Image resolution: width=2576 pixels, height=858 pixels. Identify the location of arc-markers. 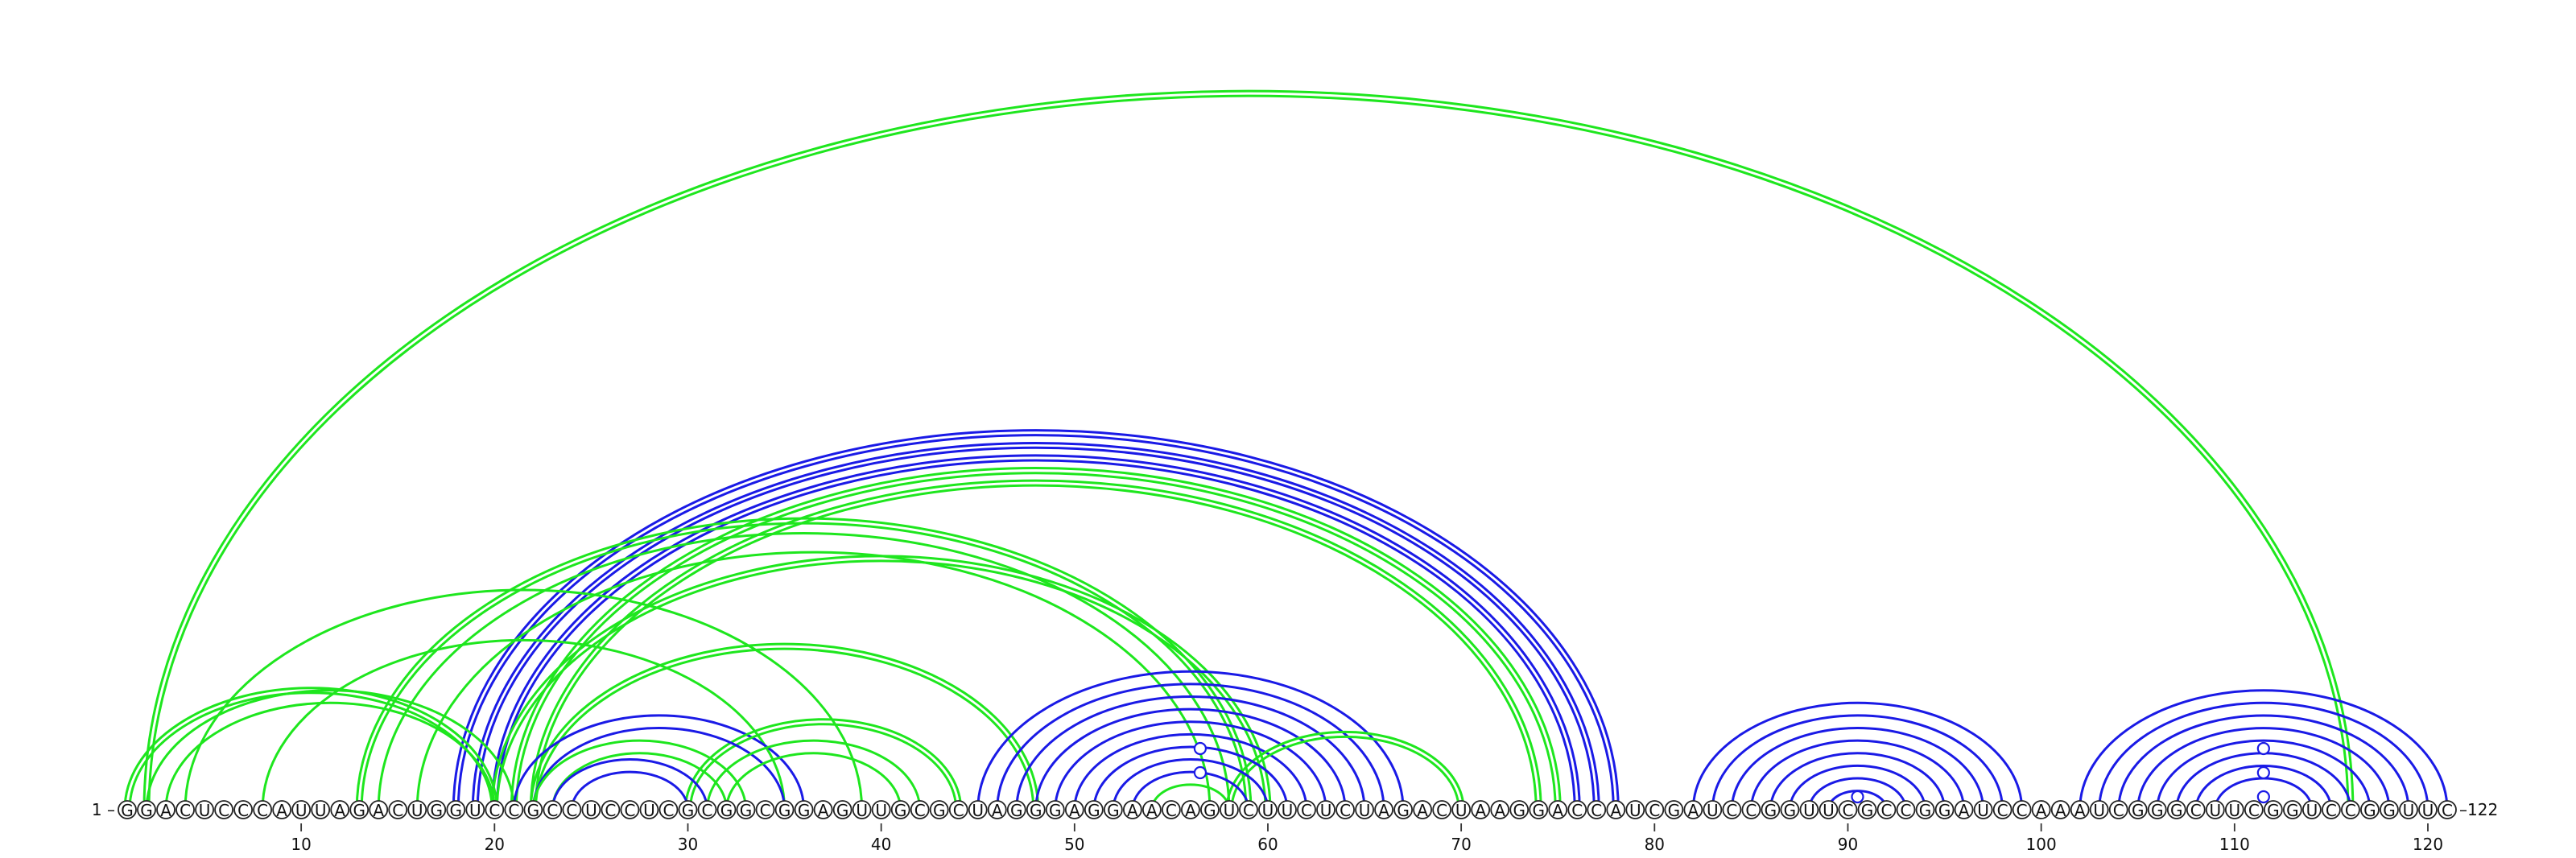
(1731, 772).